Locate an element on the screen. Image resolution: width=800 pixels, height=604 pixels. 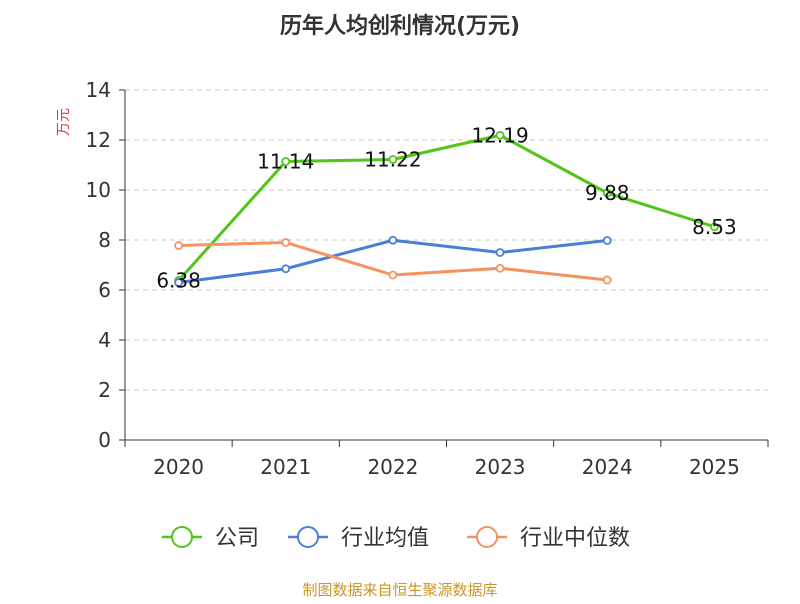
source-note: 制图数据来自恒生聚源数据库 is located at coordinates (399, 590).